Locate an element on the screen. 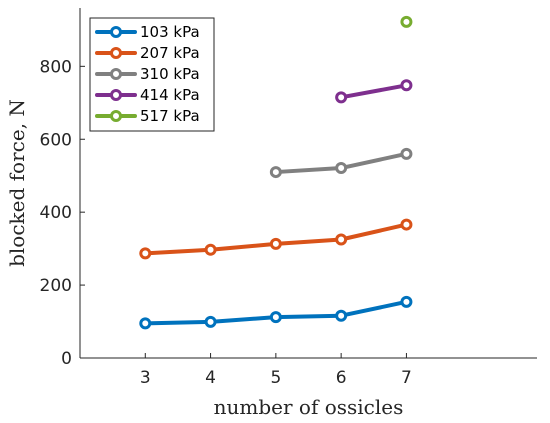 The image size is (550, 423). legend-label: 103 kPa is located at coordinates (170, 32).